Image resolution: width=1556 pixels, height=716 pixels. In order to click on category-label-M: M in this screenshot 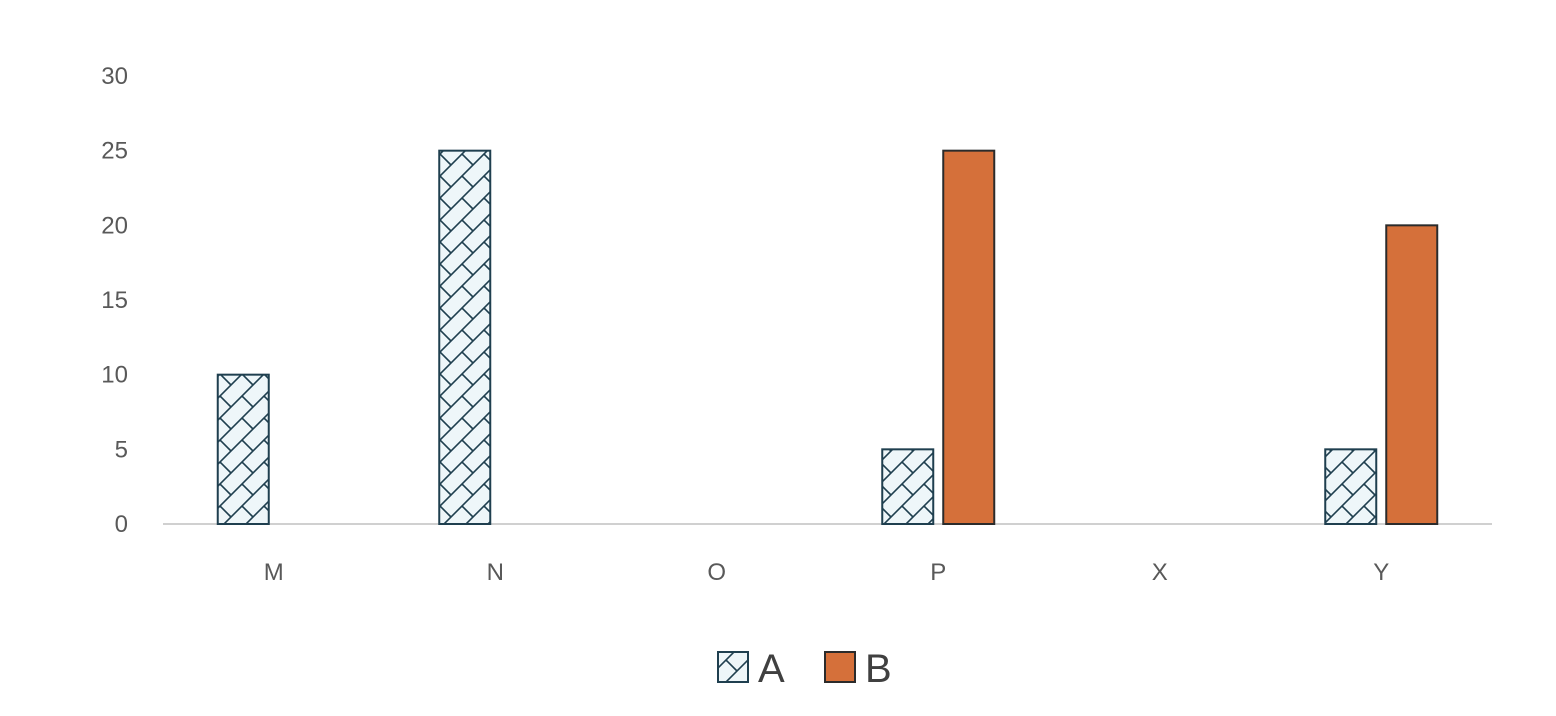, I will do `click(274, 572)`.